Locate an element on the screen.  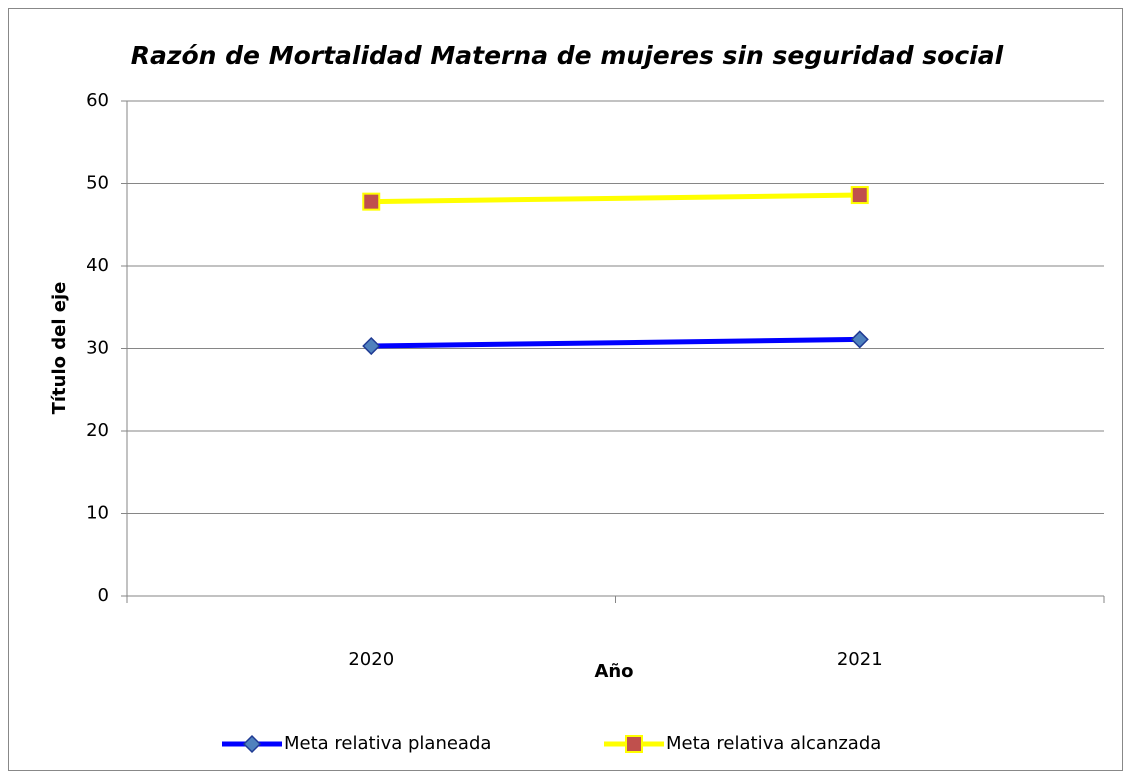
y-tick-label: 40 is located at coordinates (97, 265).